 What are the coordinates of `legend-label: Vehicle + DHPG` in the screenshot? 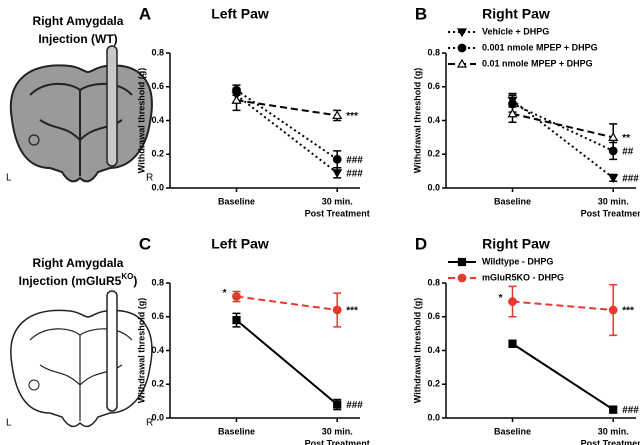 It's located at (515, 31).